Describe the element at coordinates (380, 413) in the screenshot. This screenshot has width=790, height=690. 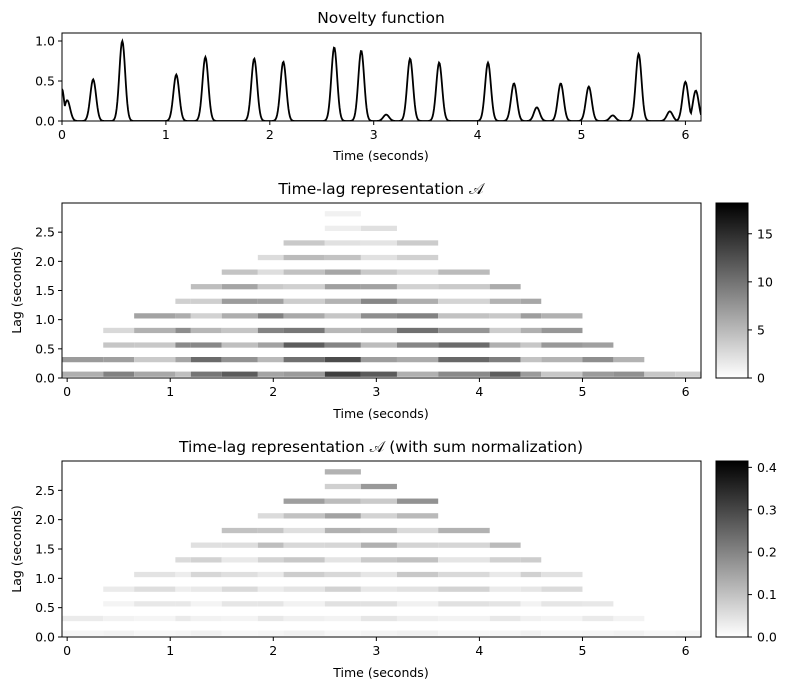
I see `timelag-xlabel: Time (seconds)` at that location.